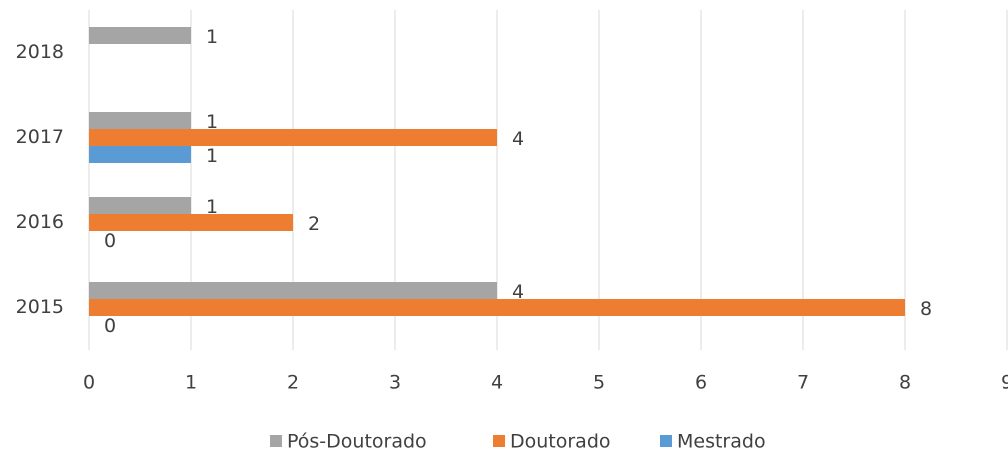 The height and width of the screenshot is (455, 1008). I want to click on legend-label: Mestrado, so click(721, 442).